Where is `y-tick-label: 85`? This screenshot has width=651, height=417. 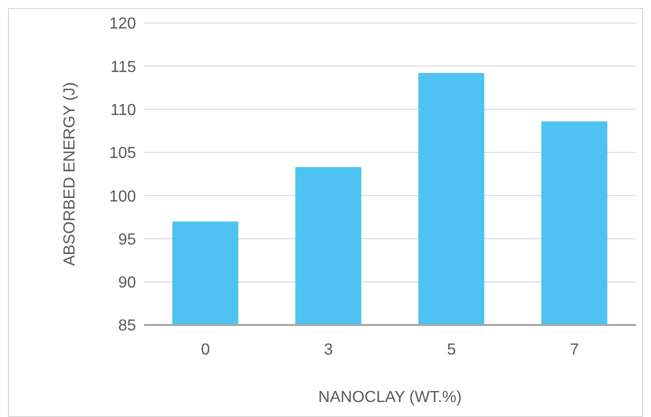 y-tick-label: 85 is located at coordinates (127, 326).